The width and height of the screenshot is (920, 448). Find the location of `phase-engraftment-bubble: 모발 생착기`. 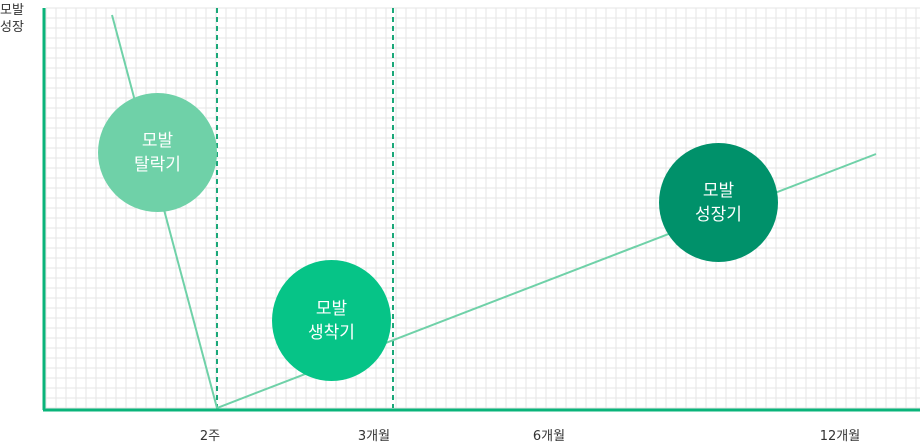

phase-engraftment-bubble: 모발 생착기 is located at coordinates (331, 320).